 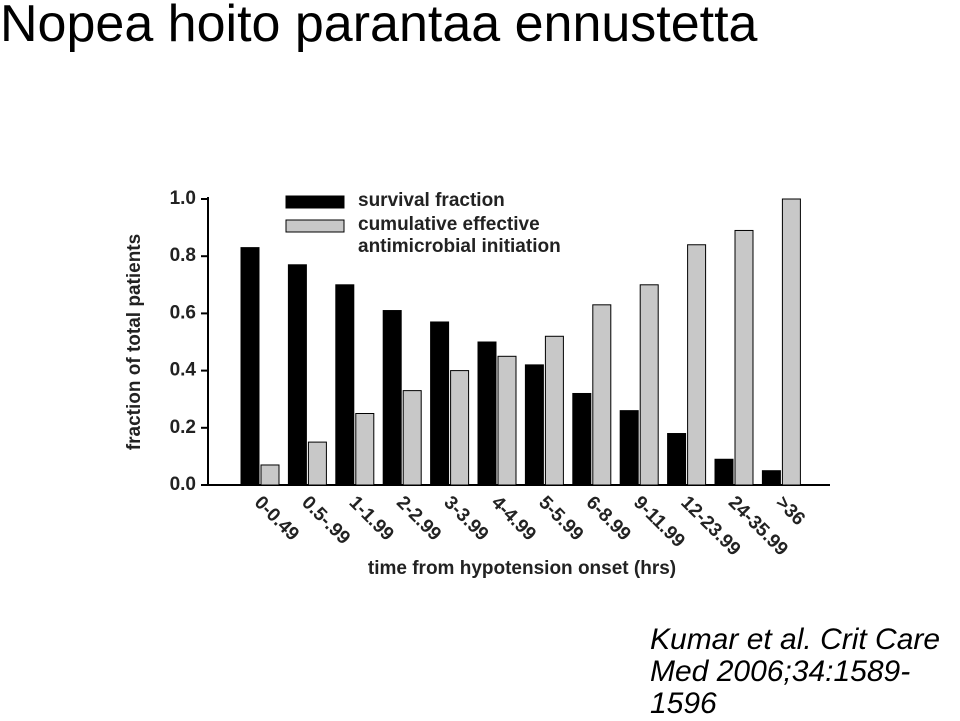 I want to click on legend-label: survival fraction, so click(x=431, y=200).